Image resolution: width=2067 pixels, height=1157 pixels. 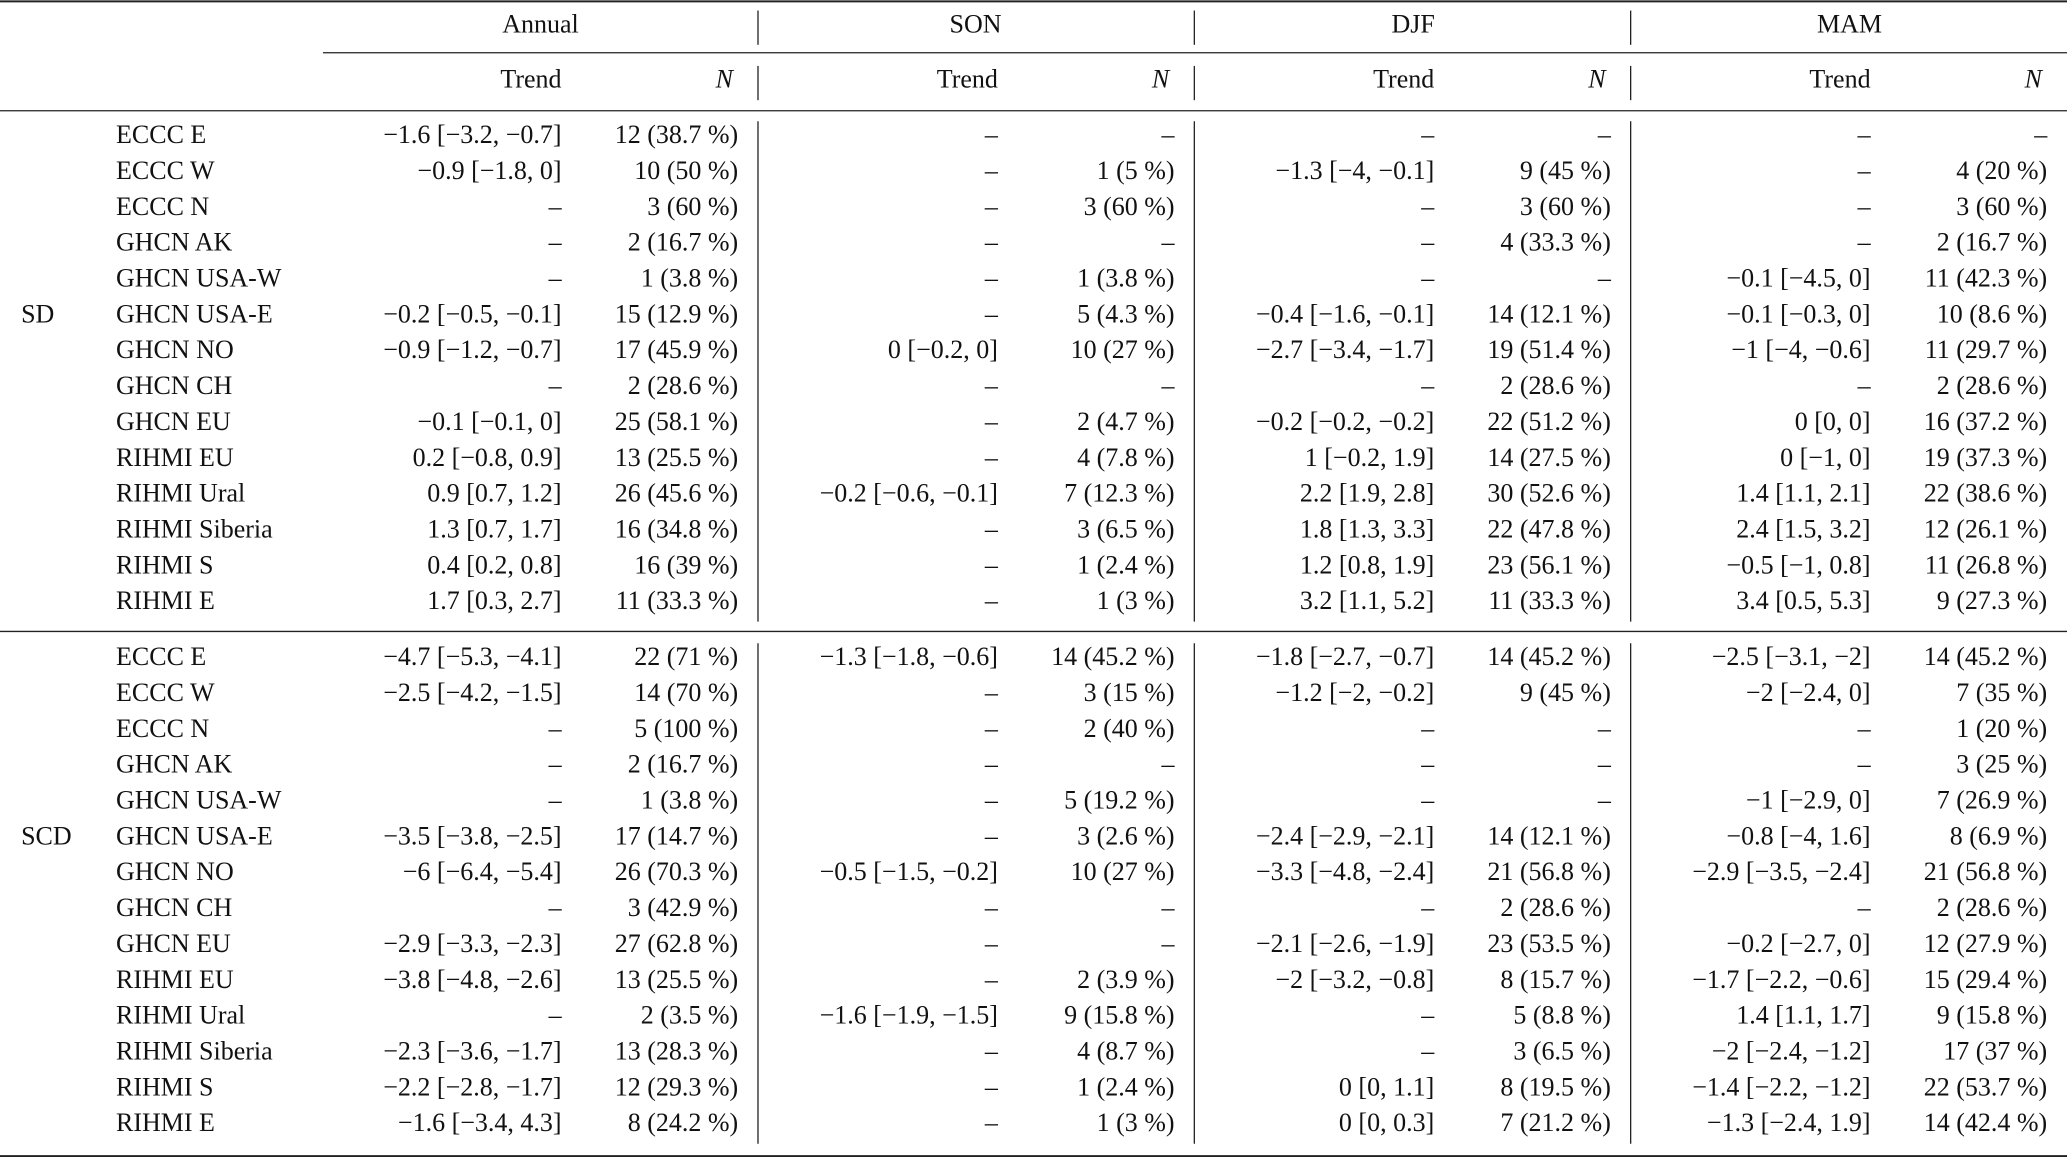 I want to click on n-cell: 3 (6.5 %), so click(x=1561, y=1051).